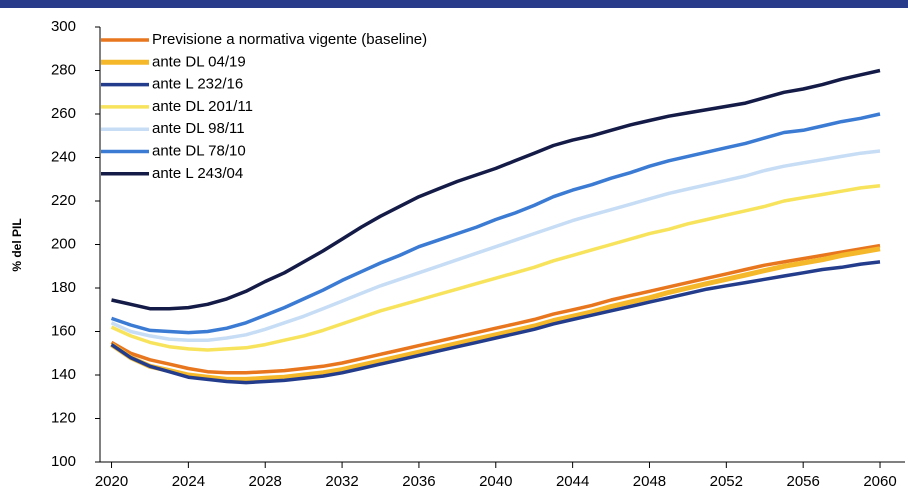 The height and width of the screenshot is (493, 908). Describe the element at coordinates (63, 417) in the screenshot. I see `y-tick-label: 120` at that location.